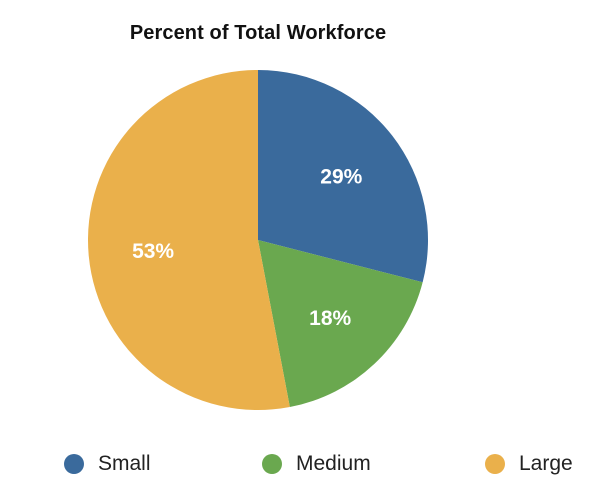  What do you see at coordinates (330, 318) in the screenshot?
I see `slice-label-medium: 18%` at bounding box center [330, 318].